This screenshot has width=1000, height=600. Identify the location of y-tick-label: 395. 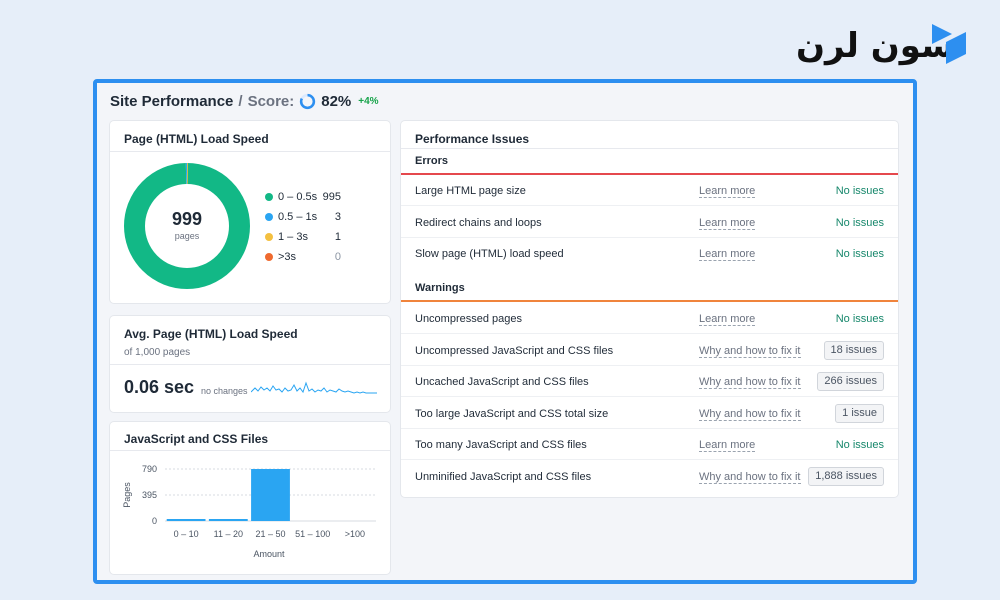
(149, 495).